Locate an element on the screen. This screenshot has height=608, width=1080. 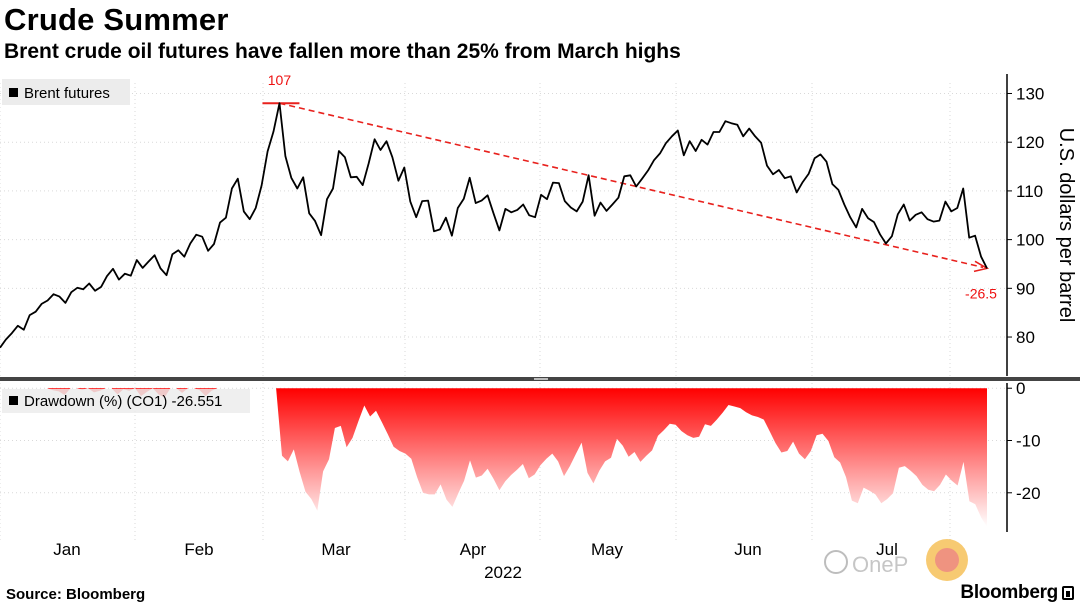
source-note: Source: Bloomberg is located at coordinates (76, 594).